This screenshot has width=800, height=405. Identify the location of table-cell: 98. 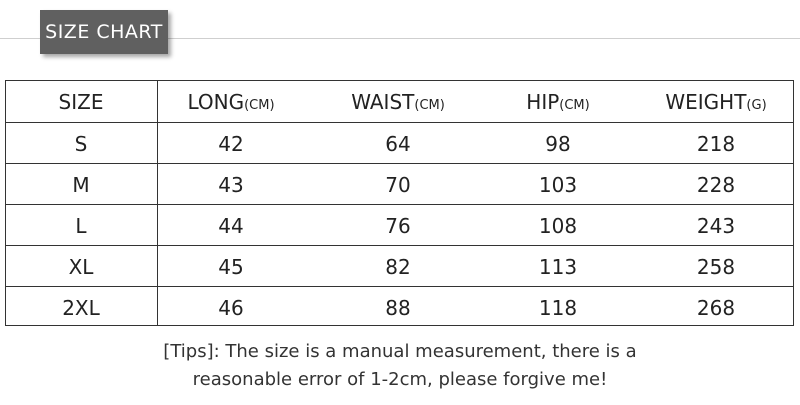
(558, 144).